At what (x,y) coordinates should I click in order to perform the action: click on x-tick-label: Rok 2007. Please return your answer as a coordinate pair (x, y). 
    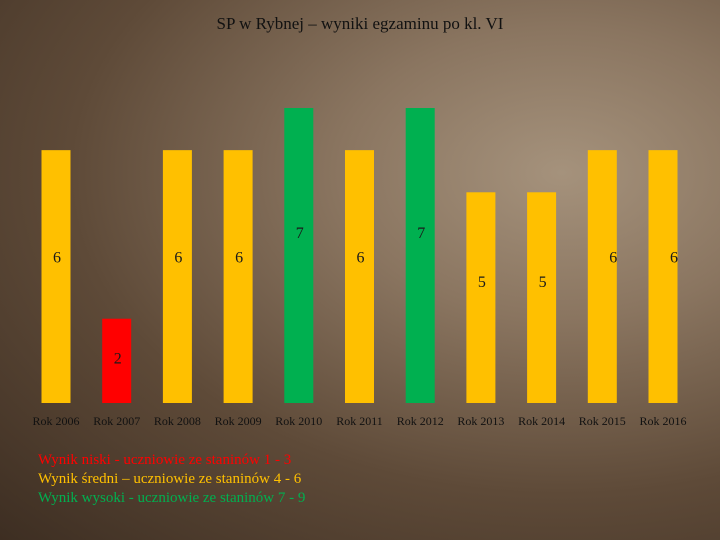
    Looking at the image, I should click on (116, 421).